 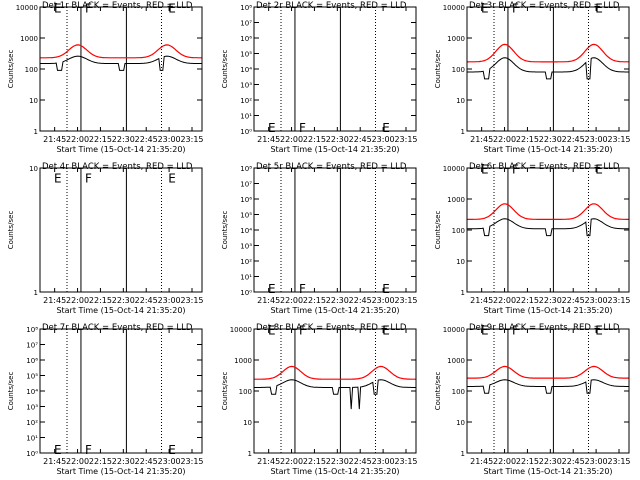 What do you see at coordinates (117, 167) in the screenshot?
I see `panel-title: Det 4r BLACK = Events, RED = LLD` at bounding box center [117, 167].